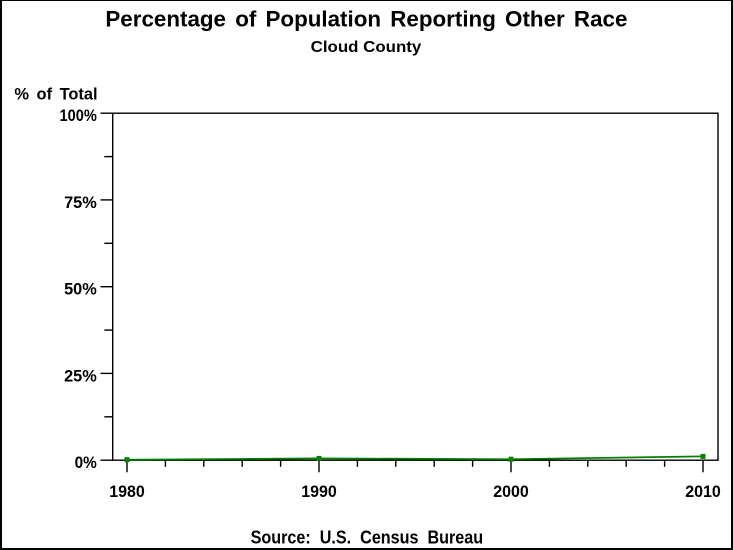  Describe the element at coordinates (511, 492) in the screenshot. I see `svg-text: 2000` at that location.